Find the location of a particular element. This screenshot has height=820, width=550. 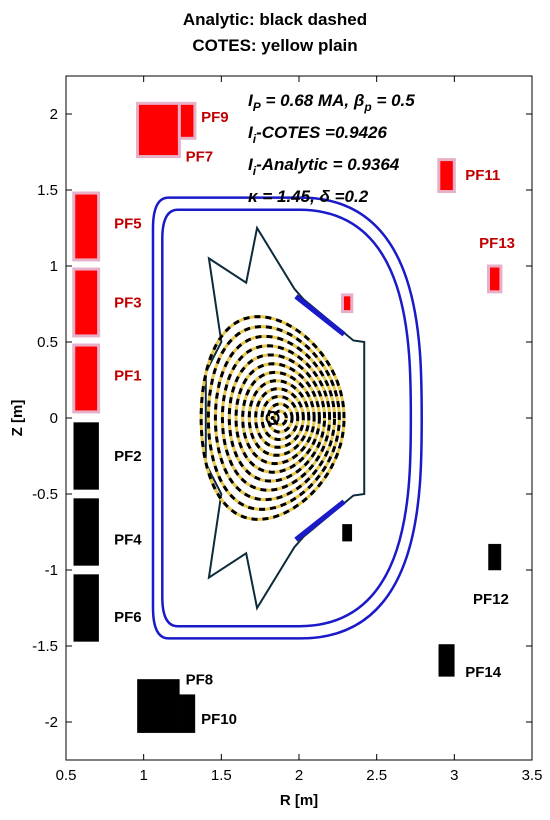

coil-pf11 is located at coordinates (446, 176).